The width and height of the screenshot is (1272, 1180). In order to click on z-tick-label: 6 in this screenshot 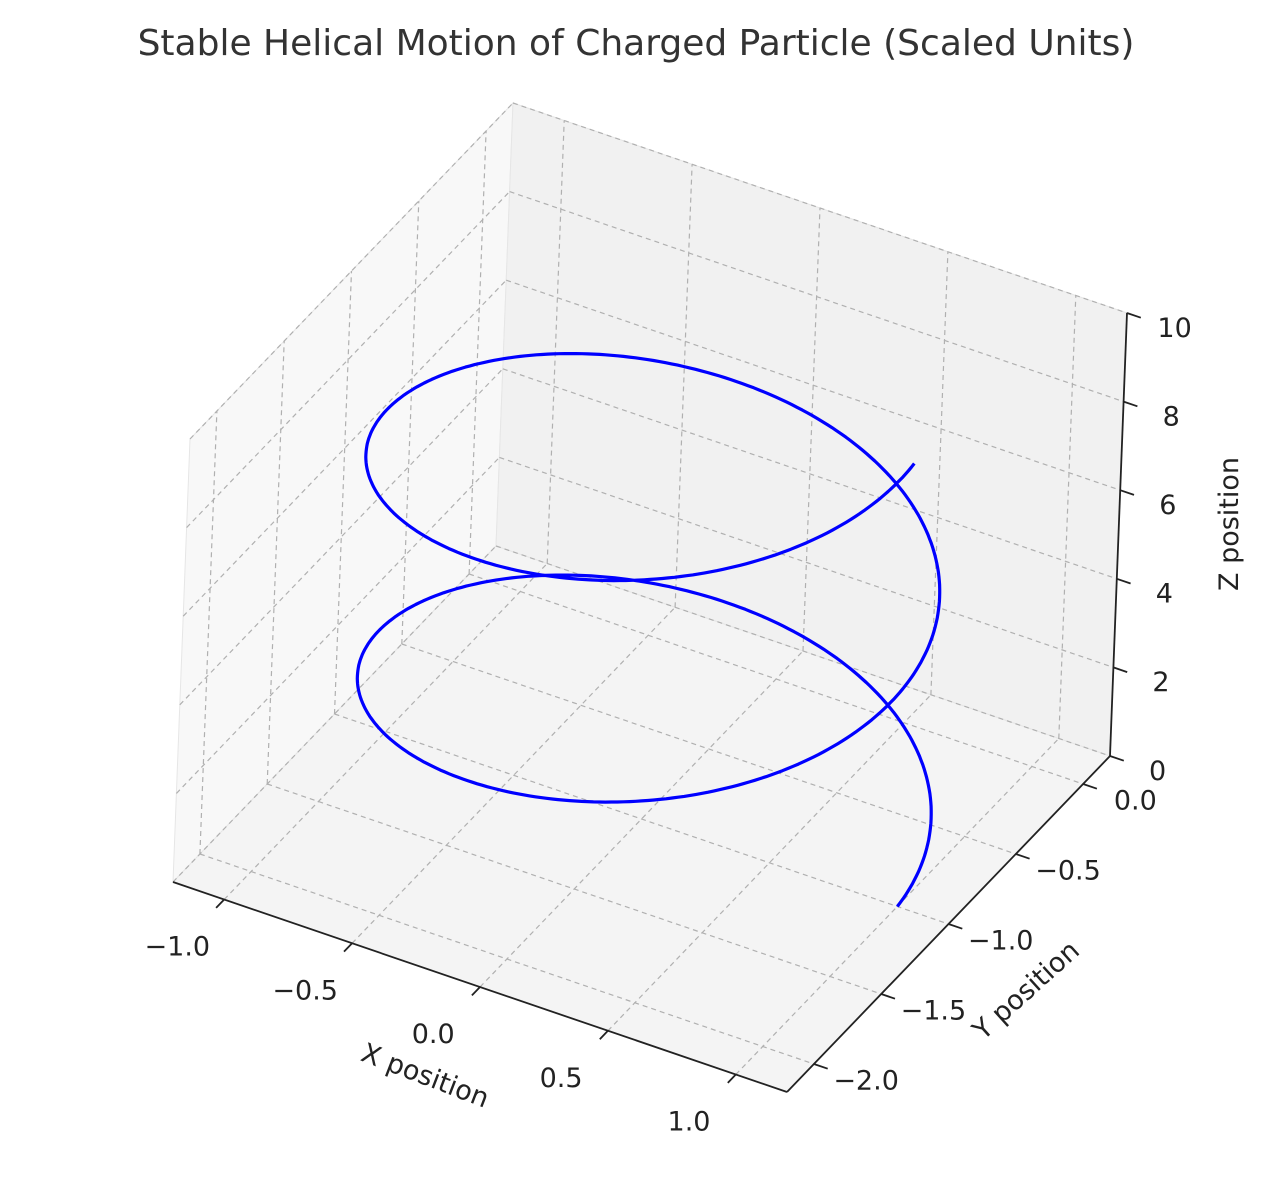, I will do `click(1167, 505)`.